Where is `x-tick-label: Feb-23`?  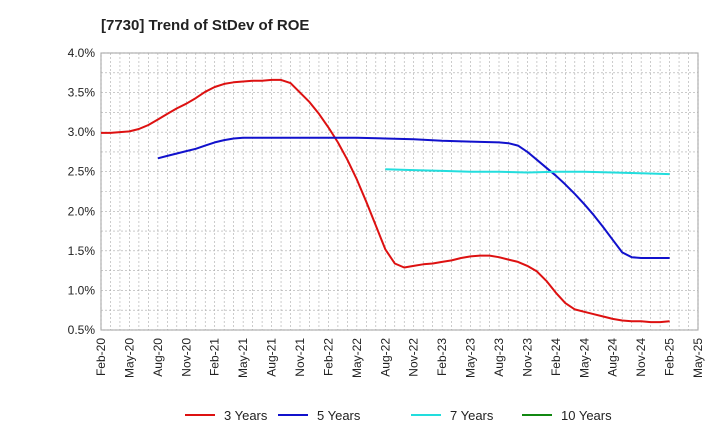 x-tick-label: Feb-23 is located at coordinates (442, 357).